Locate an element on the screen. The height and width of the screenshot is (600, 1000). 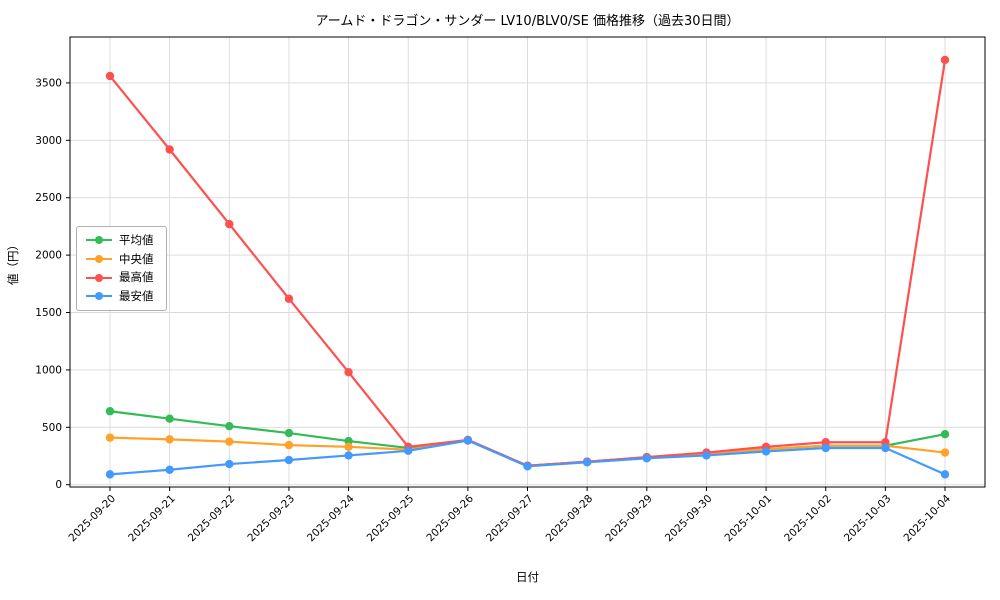
svg-text: 2025-09-29 is located at coordinates (629, 519).